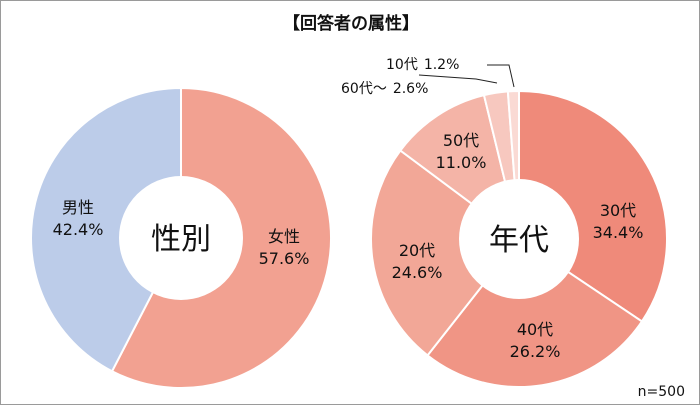  I want to click on chart-title: 【回答者の属性】, so click(351, 24).